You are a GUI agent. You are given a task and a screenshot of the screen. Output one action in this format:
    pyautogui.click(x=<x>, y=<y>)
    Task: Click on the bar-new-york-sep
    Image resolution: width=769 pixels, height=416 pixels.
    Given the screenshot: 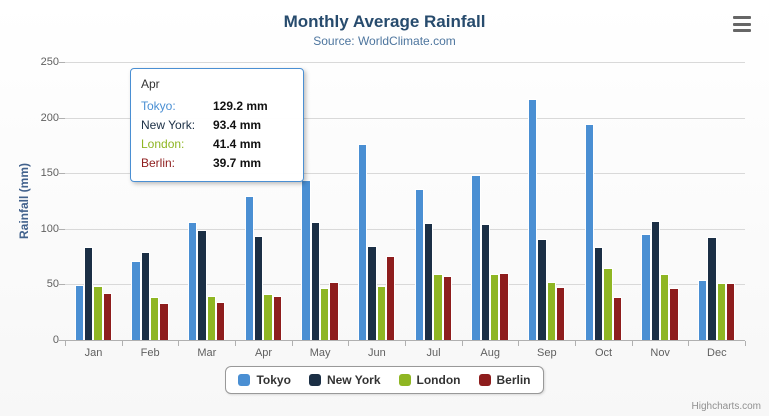 What is the action you would take?
    pyautogui.click(x=542, y=289)
    